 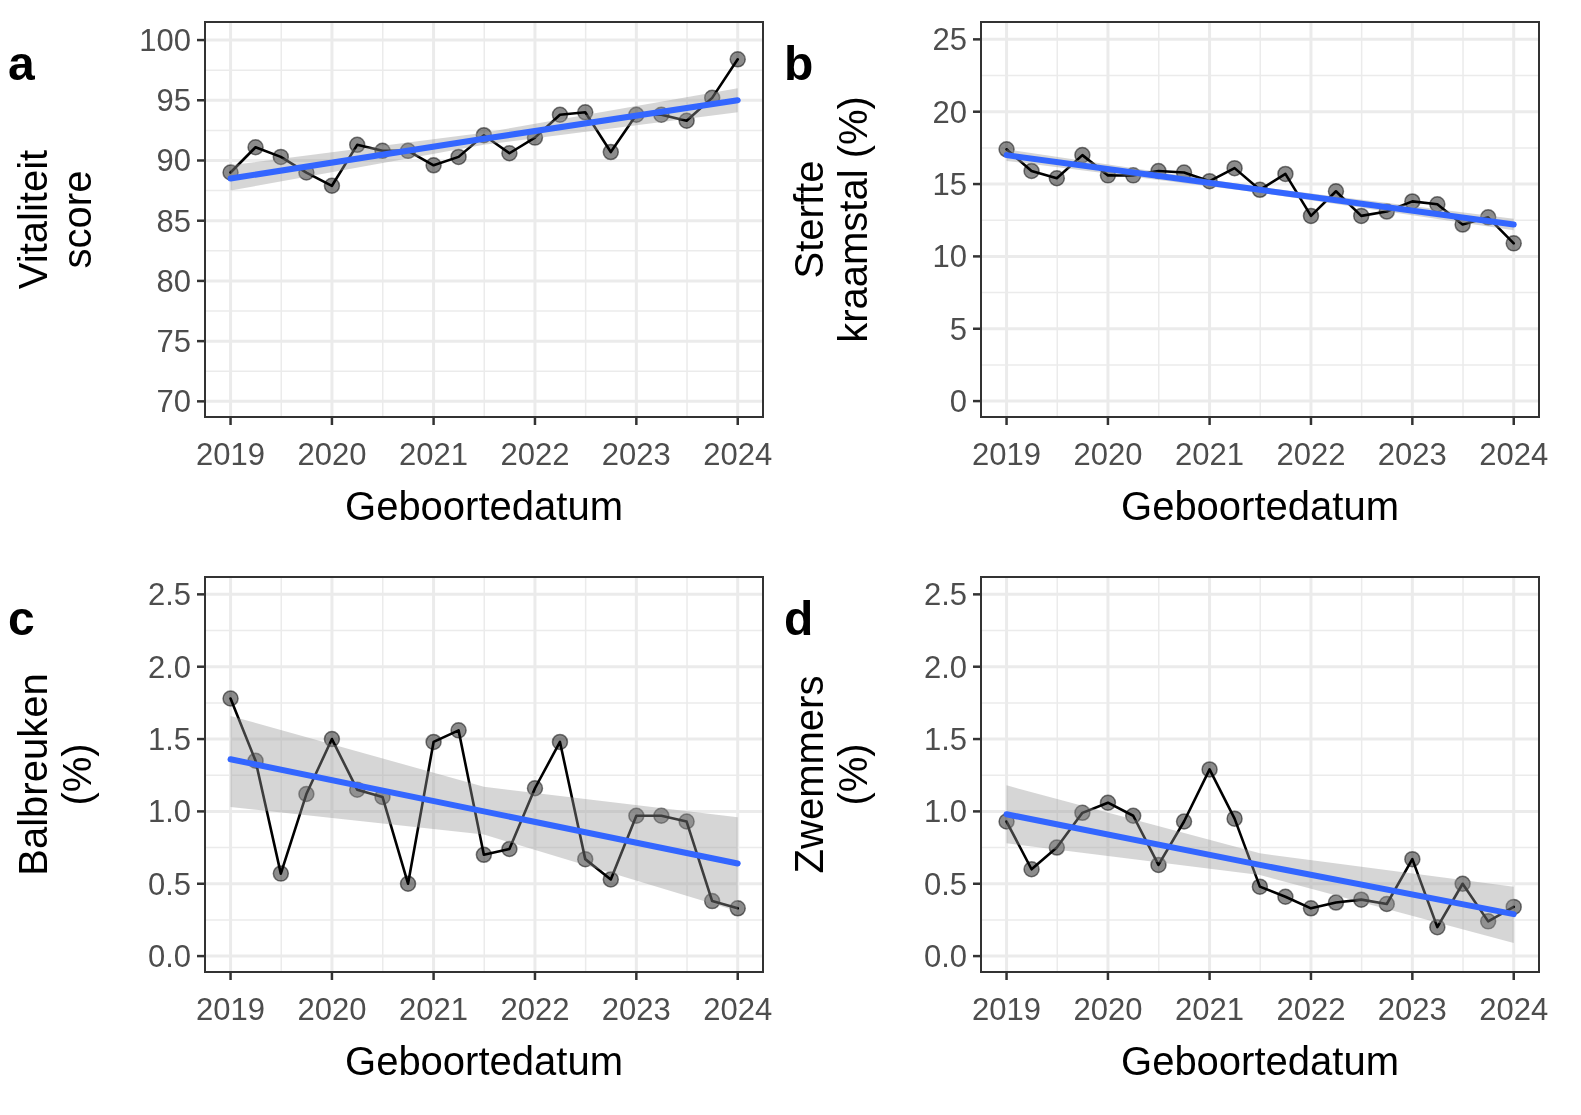 I want to click on chart-title: b, so click(x=799, y=63).